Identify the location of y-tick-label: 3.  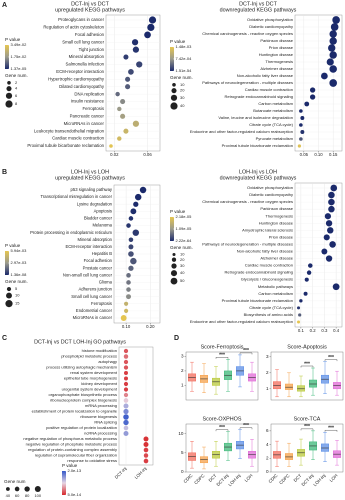
(182, 356).